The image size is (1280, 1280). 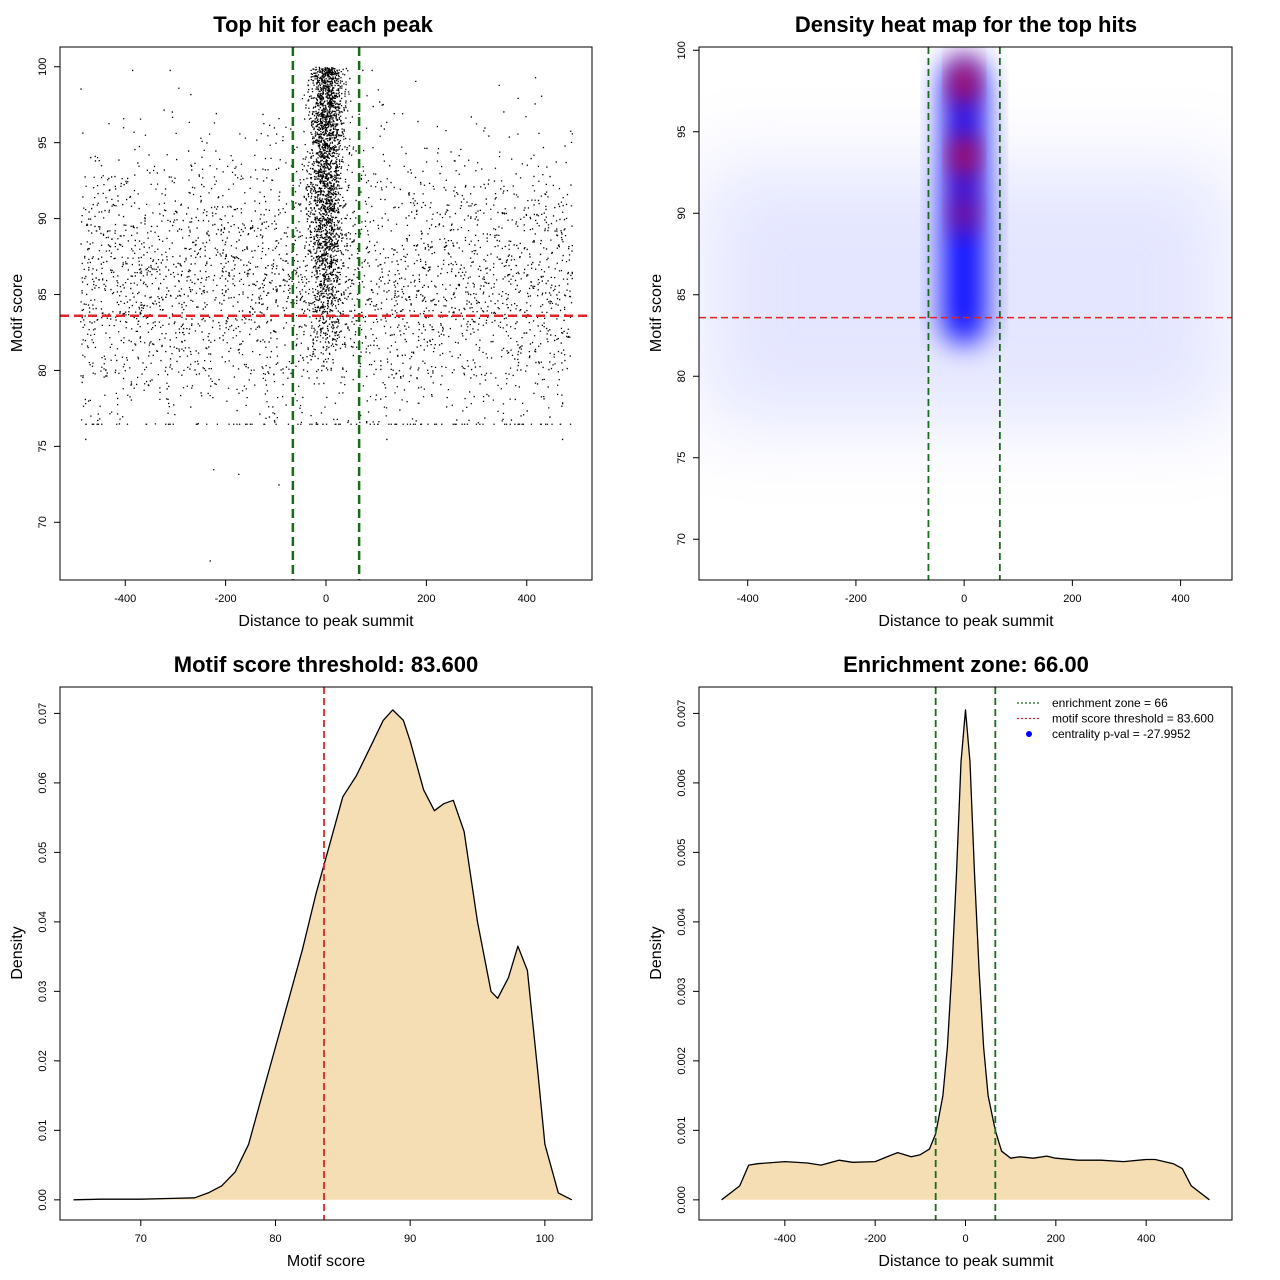 What do you see at coordinates (326, 664) in the screenshot?
I see `score-density-title: Motif score threshold: 83.600` at bounding box center [326, 664].